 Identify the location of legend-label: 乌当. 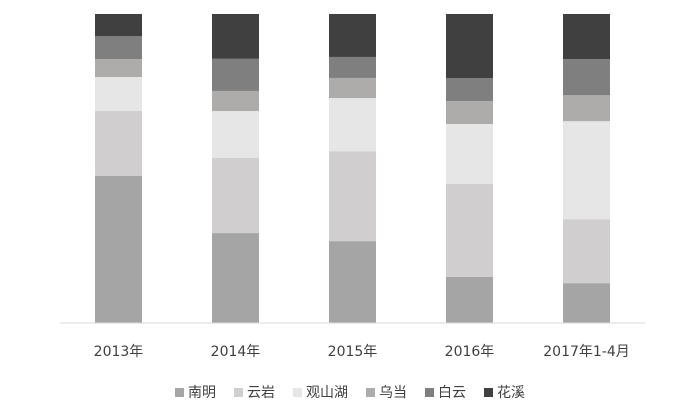
(393, 393).